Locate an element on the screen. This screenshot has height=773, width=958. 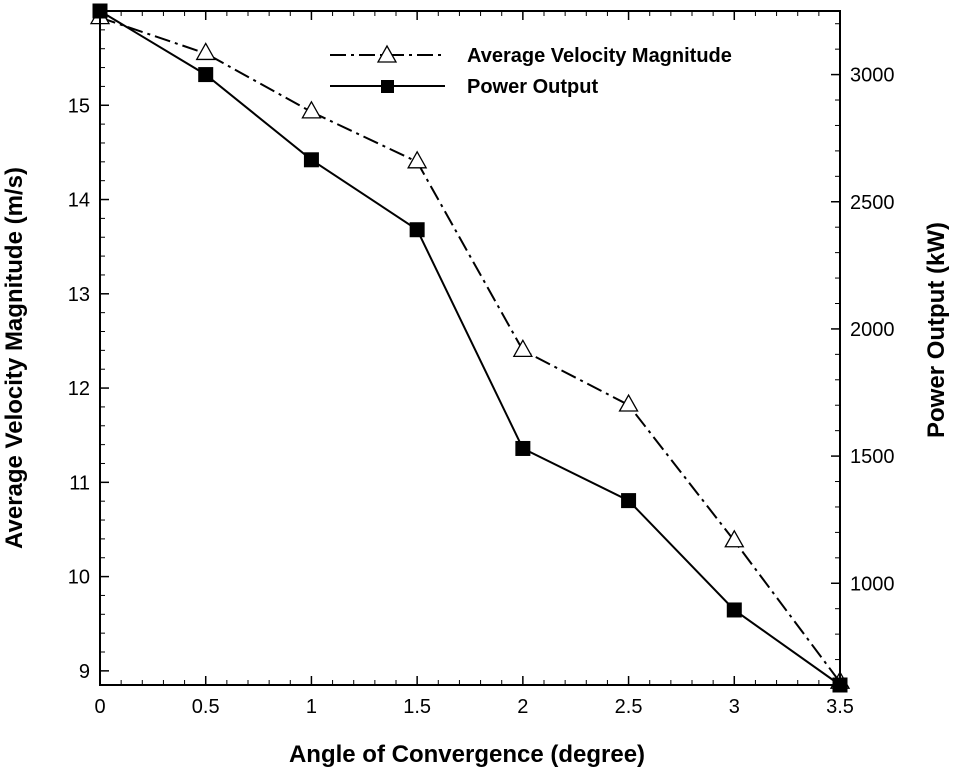
y-left-tick-label: 12 is located at coordinates (79, 389).